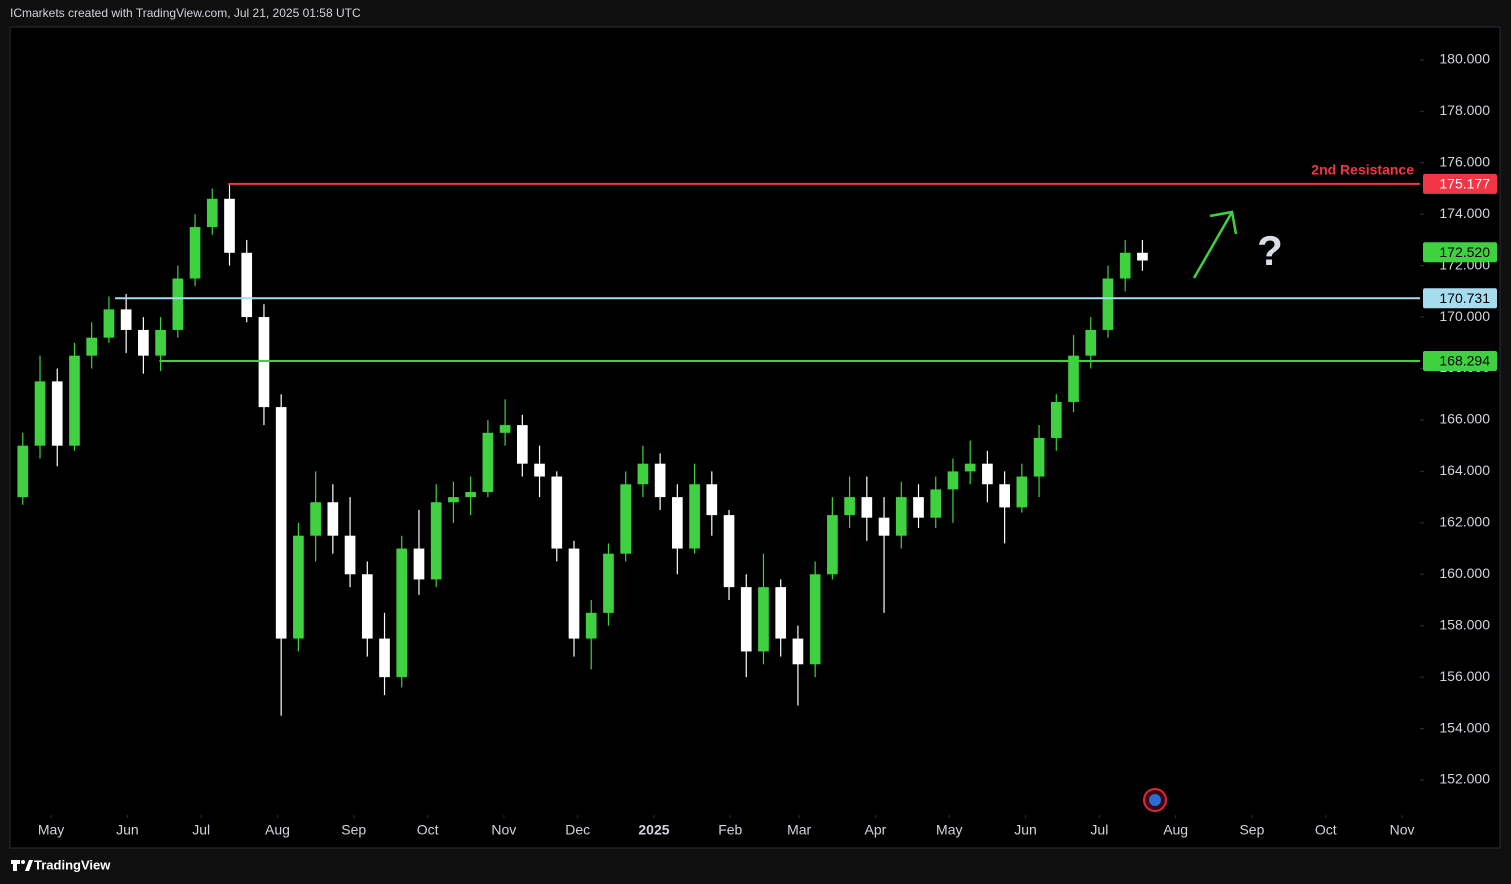 The width and height of the screenshot is (1511, 884). What do you see at coordinates (1464, 252) in the screenshot?
I see `last-price-label: 172.520` at bounding box center [1464, 252].